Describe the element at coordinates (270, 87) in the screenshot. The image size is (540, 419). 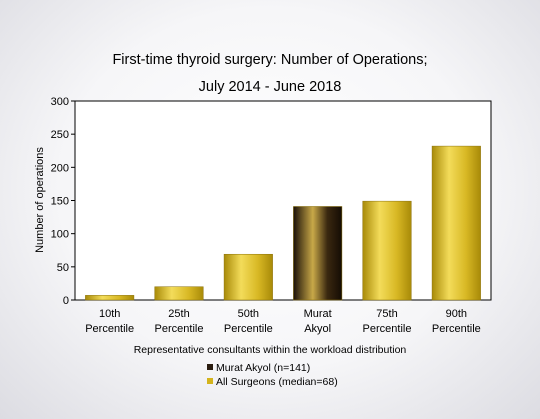
I see `chart-title-line-2: July 2014 - June 2018` at that location.